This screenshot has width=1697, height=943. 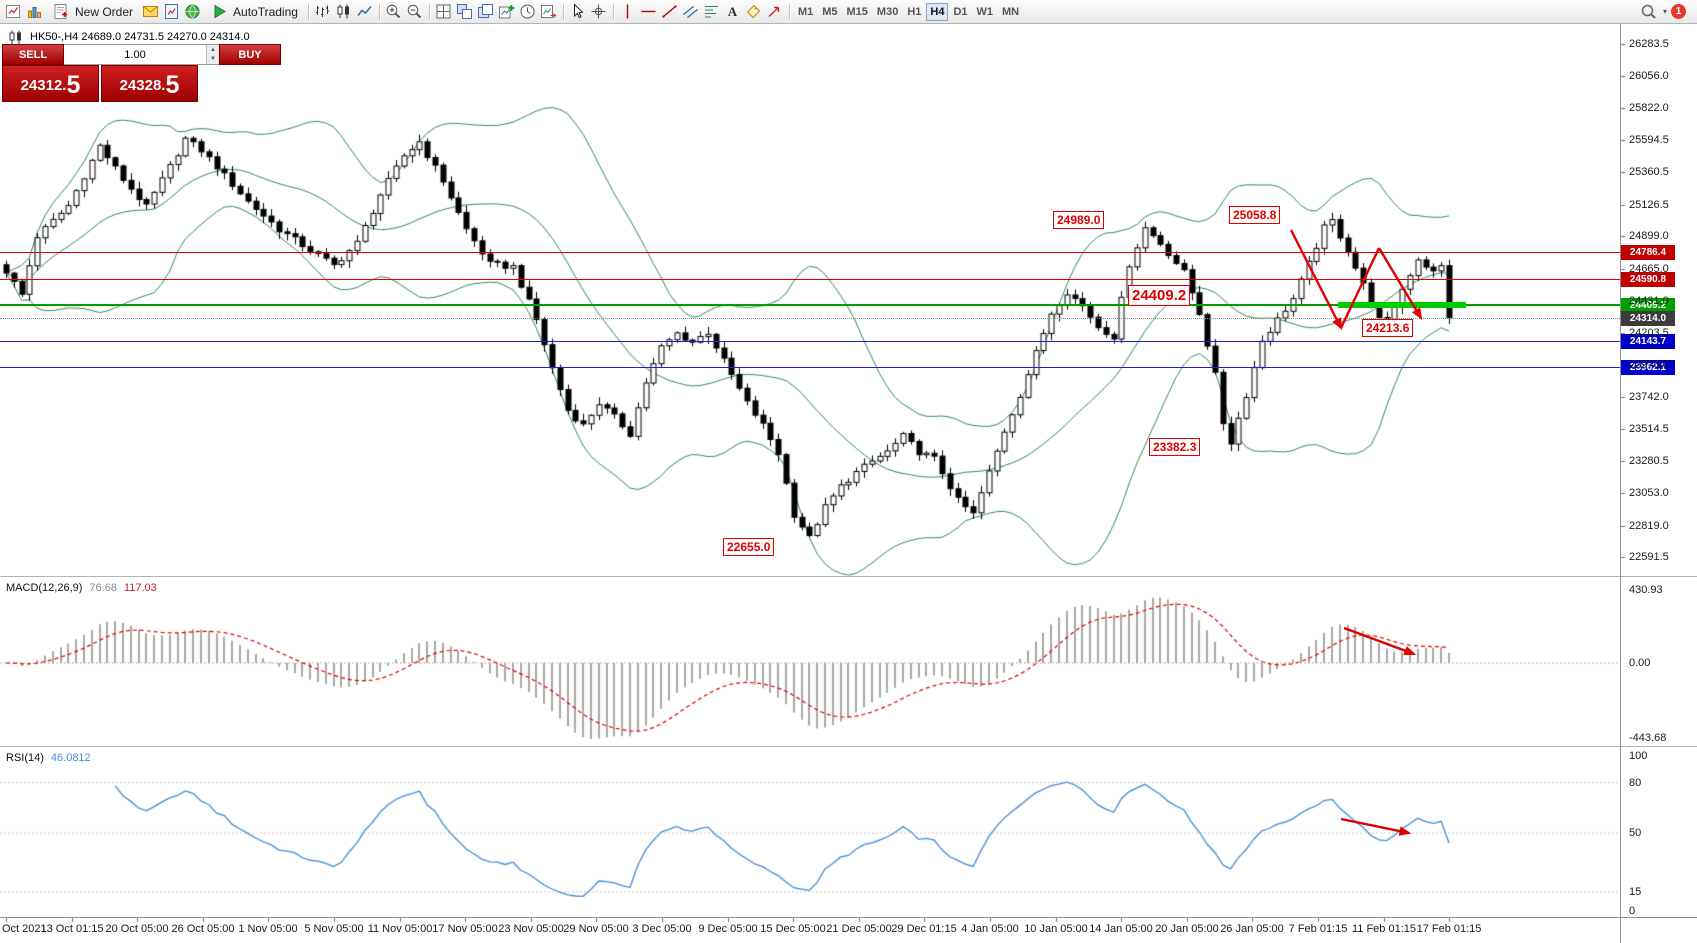 What do you see at coordinates (415, 12) in the screenshot?
I see `zoom-out-icon` at bounding box center [415, 12].